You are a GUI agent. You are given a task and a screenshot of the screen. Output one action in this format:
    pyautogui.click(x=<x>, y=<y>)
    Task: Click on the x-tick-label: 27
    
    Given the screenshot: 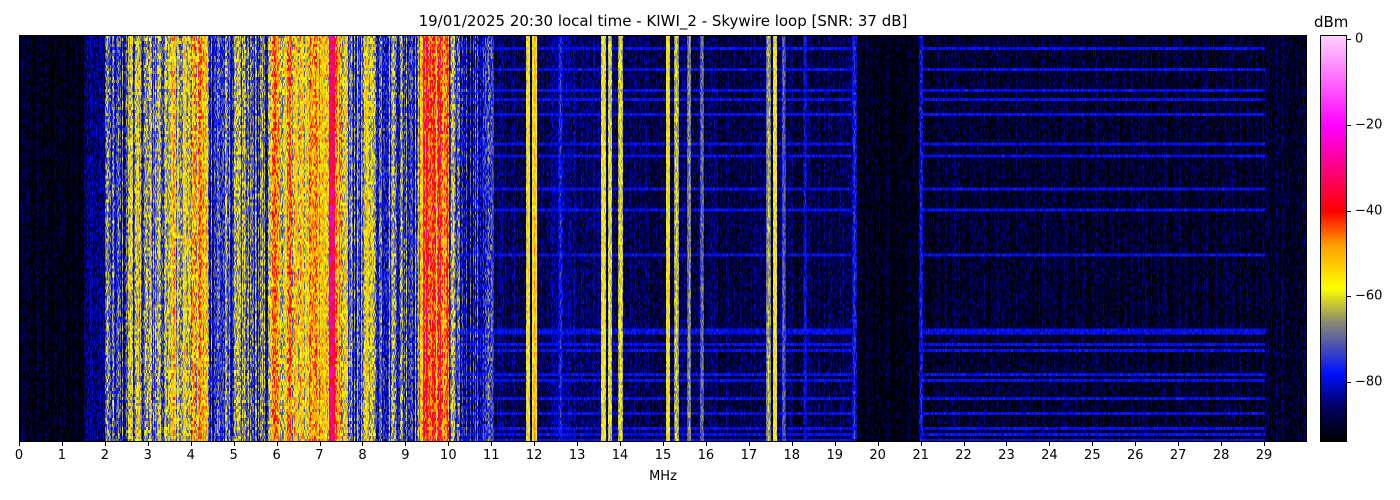 What is the action you would take?
    pyautogui.click(x=1178, y=455)
    